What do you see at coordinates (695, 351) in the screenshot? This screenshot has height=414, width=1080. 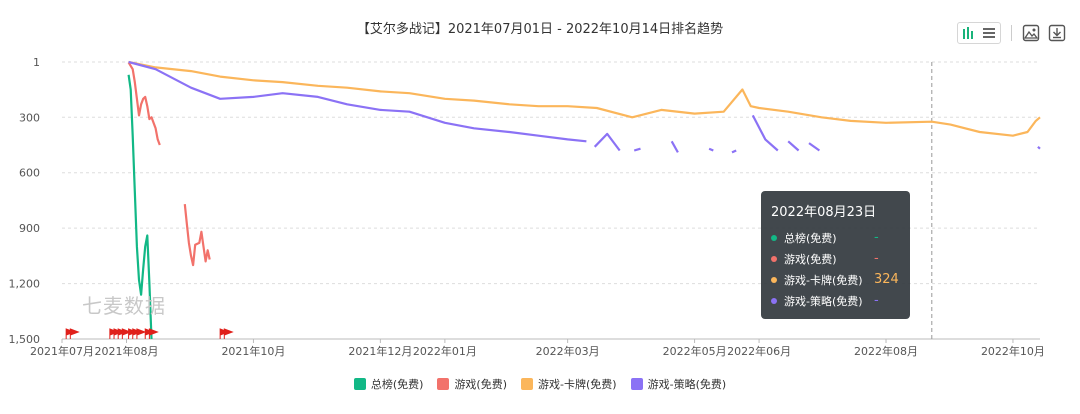 I see `x-tick-label: 2022年05月` at bounding box center [695, 351].